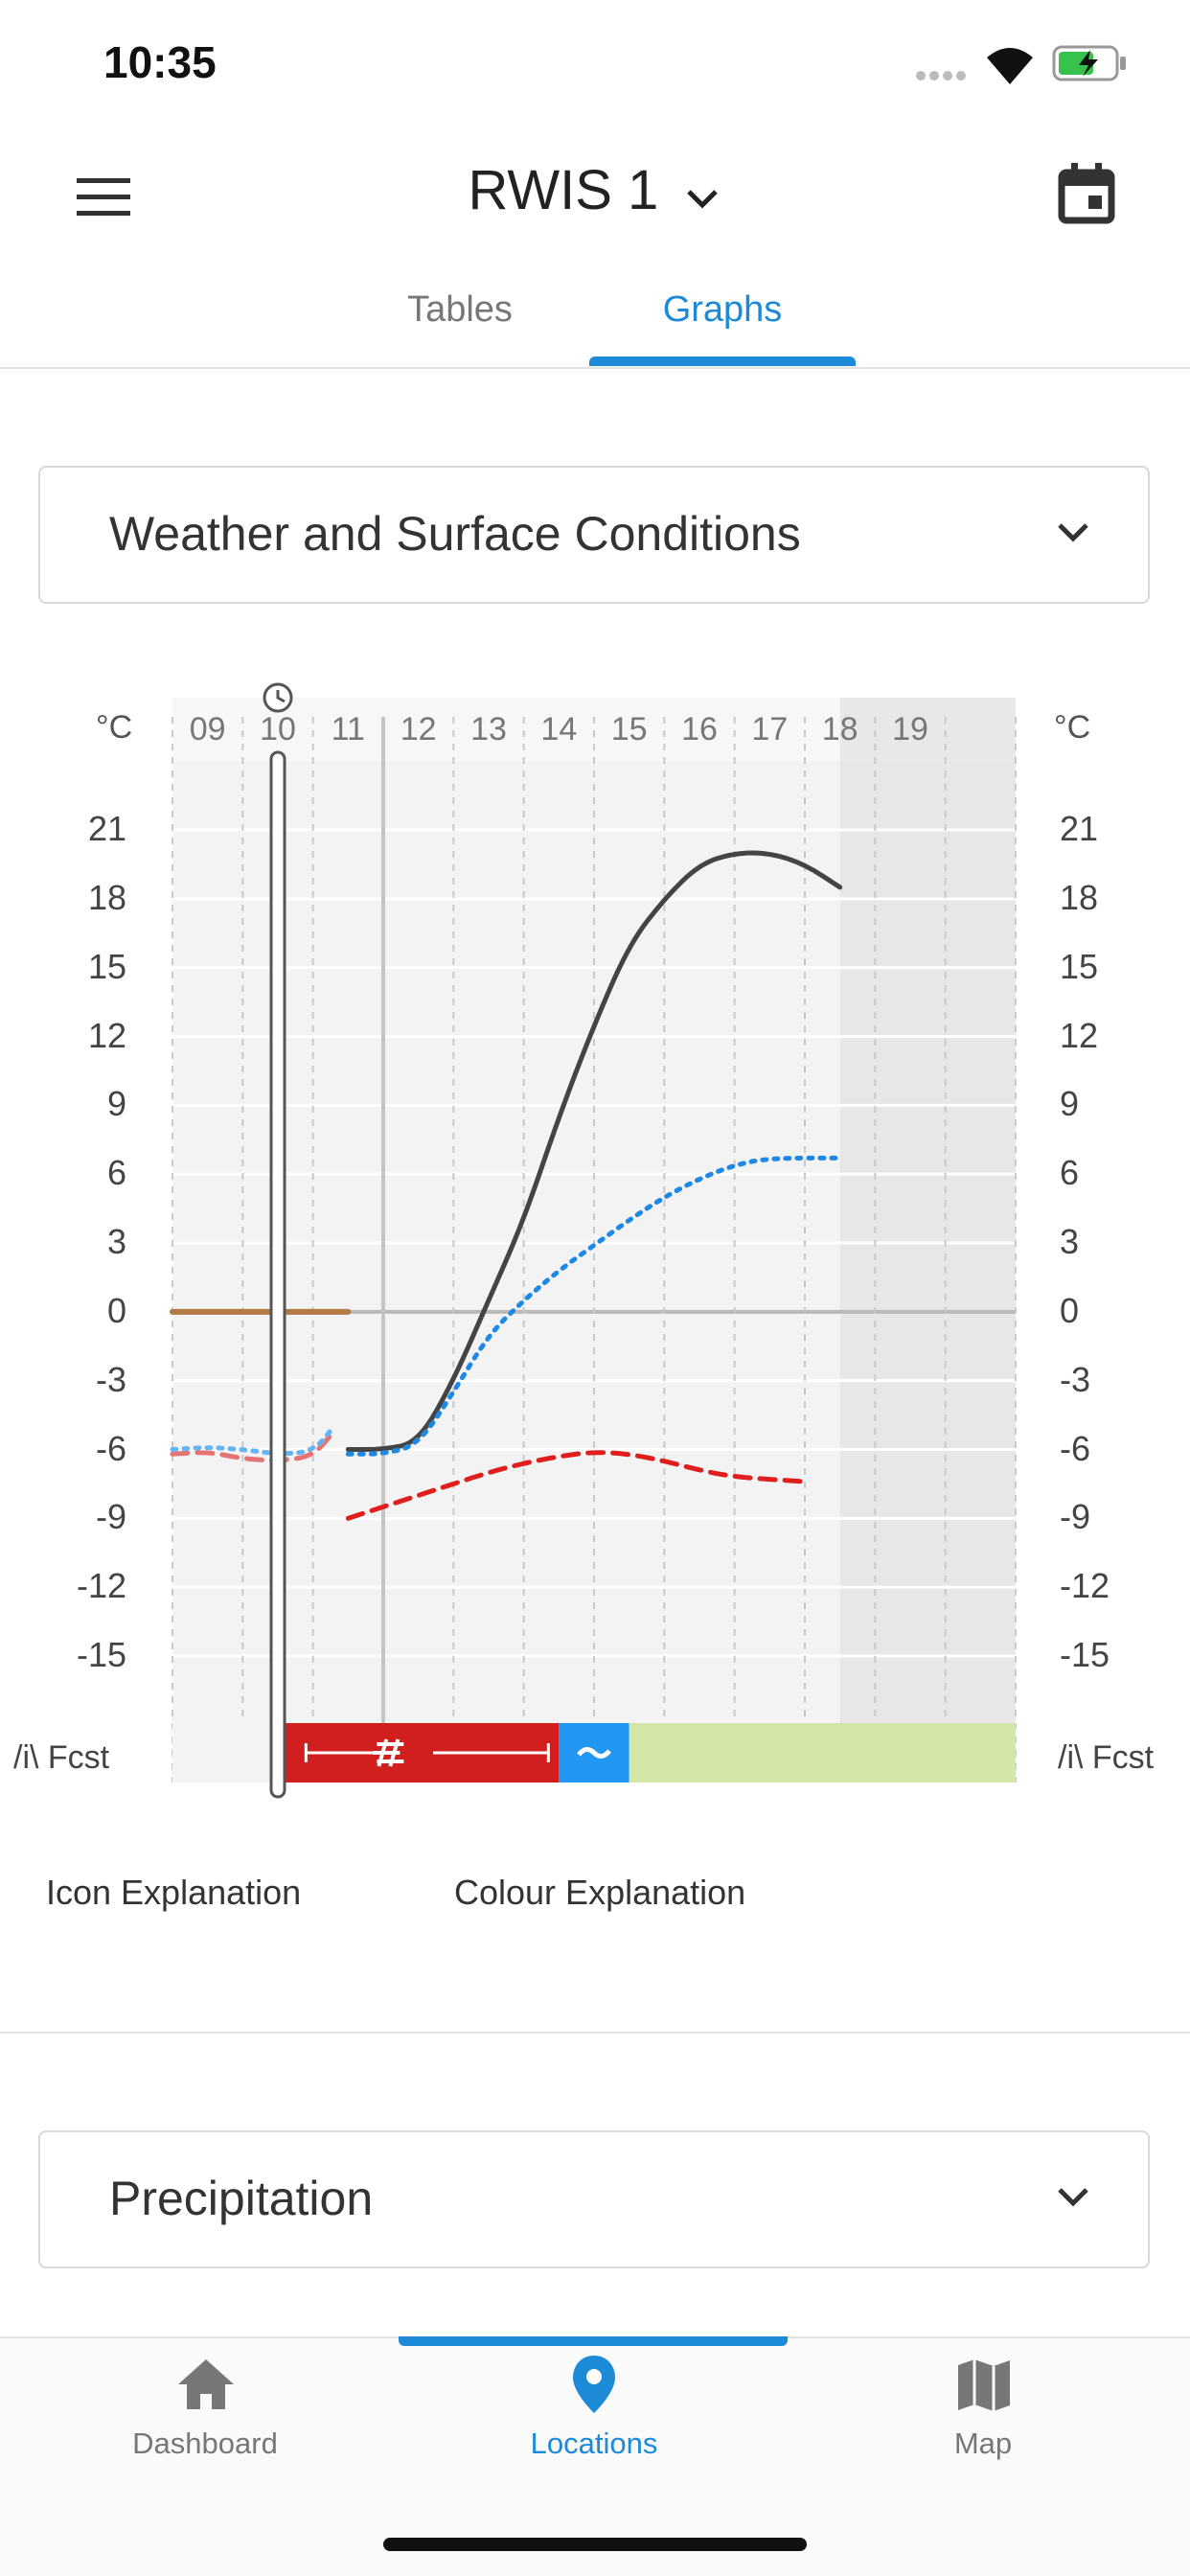 This screenshot has width=1190, height=2576. What do you see at coordinates (594, 1306) in the screenshot?
I see `series-dew-point-forecast` at bounding box center [594, 1306].